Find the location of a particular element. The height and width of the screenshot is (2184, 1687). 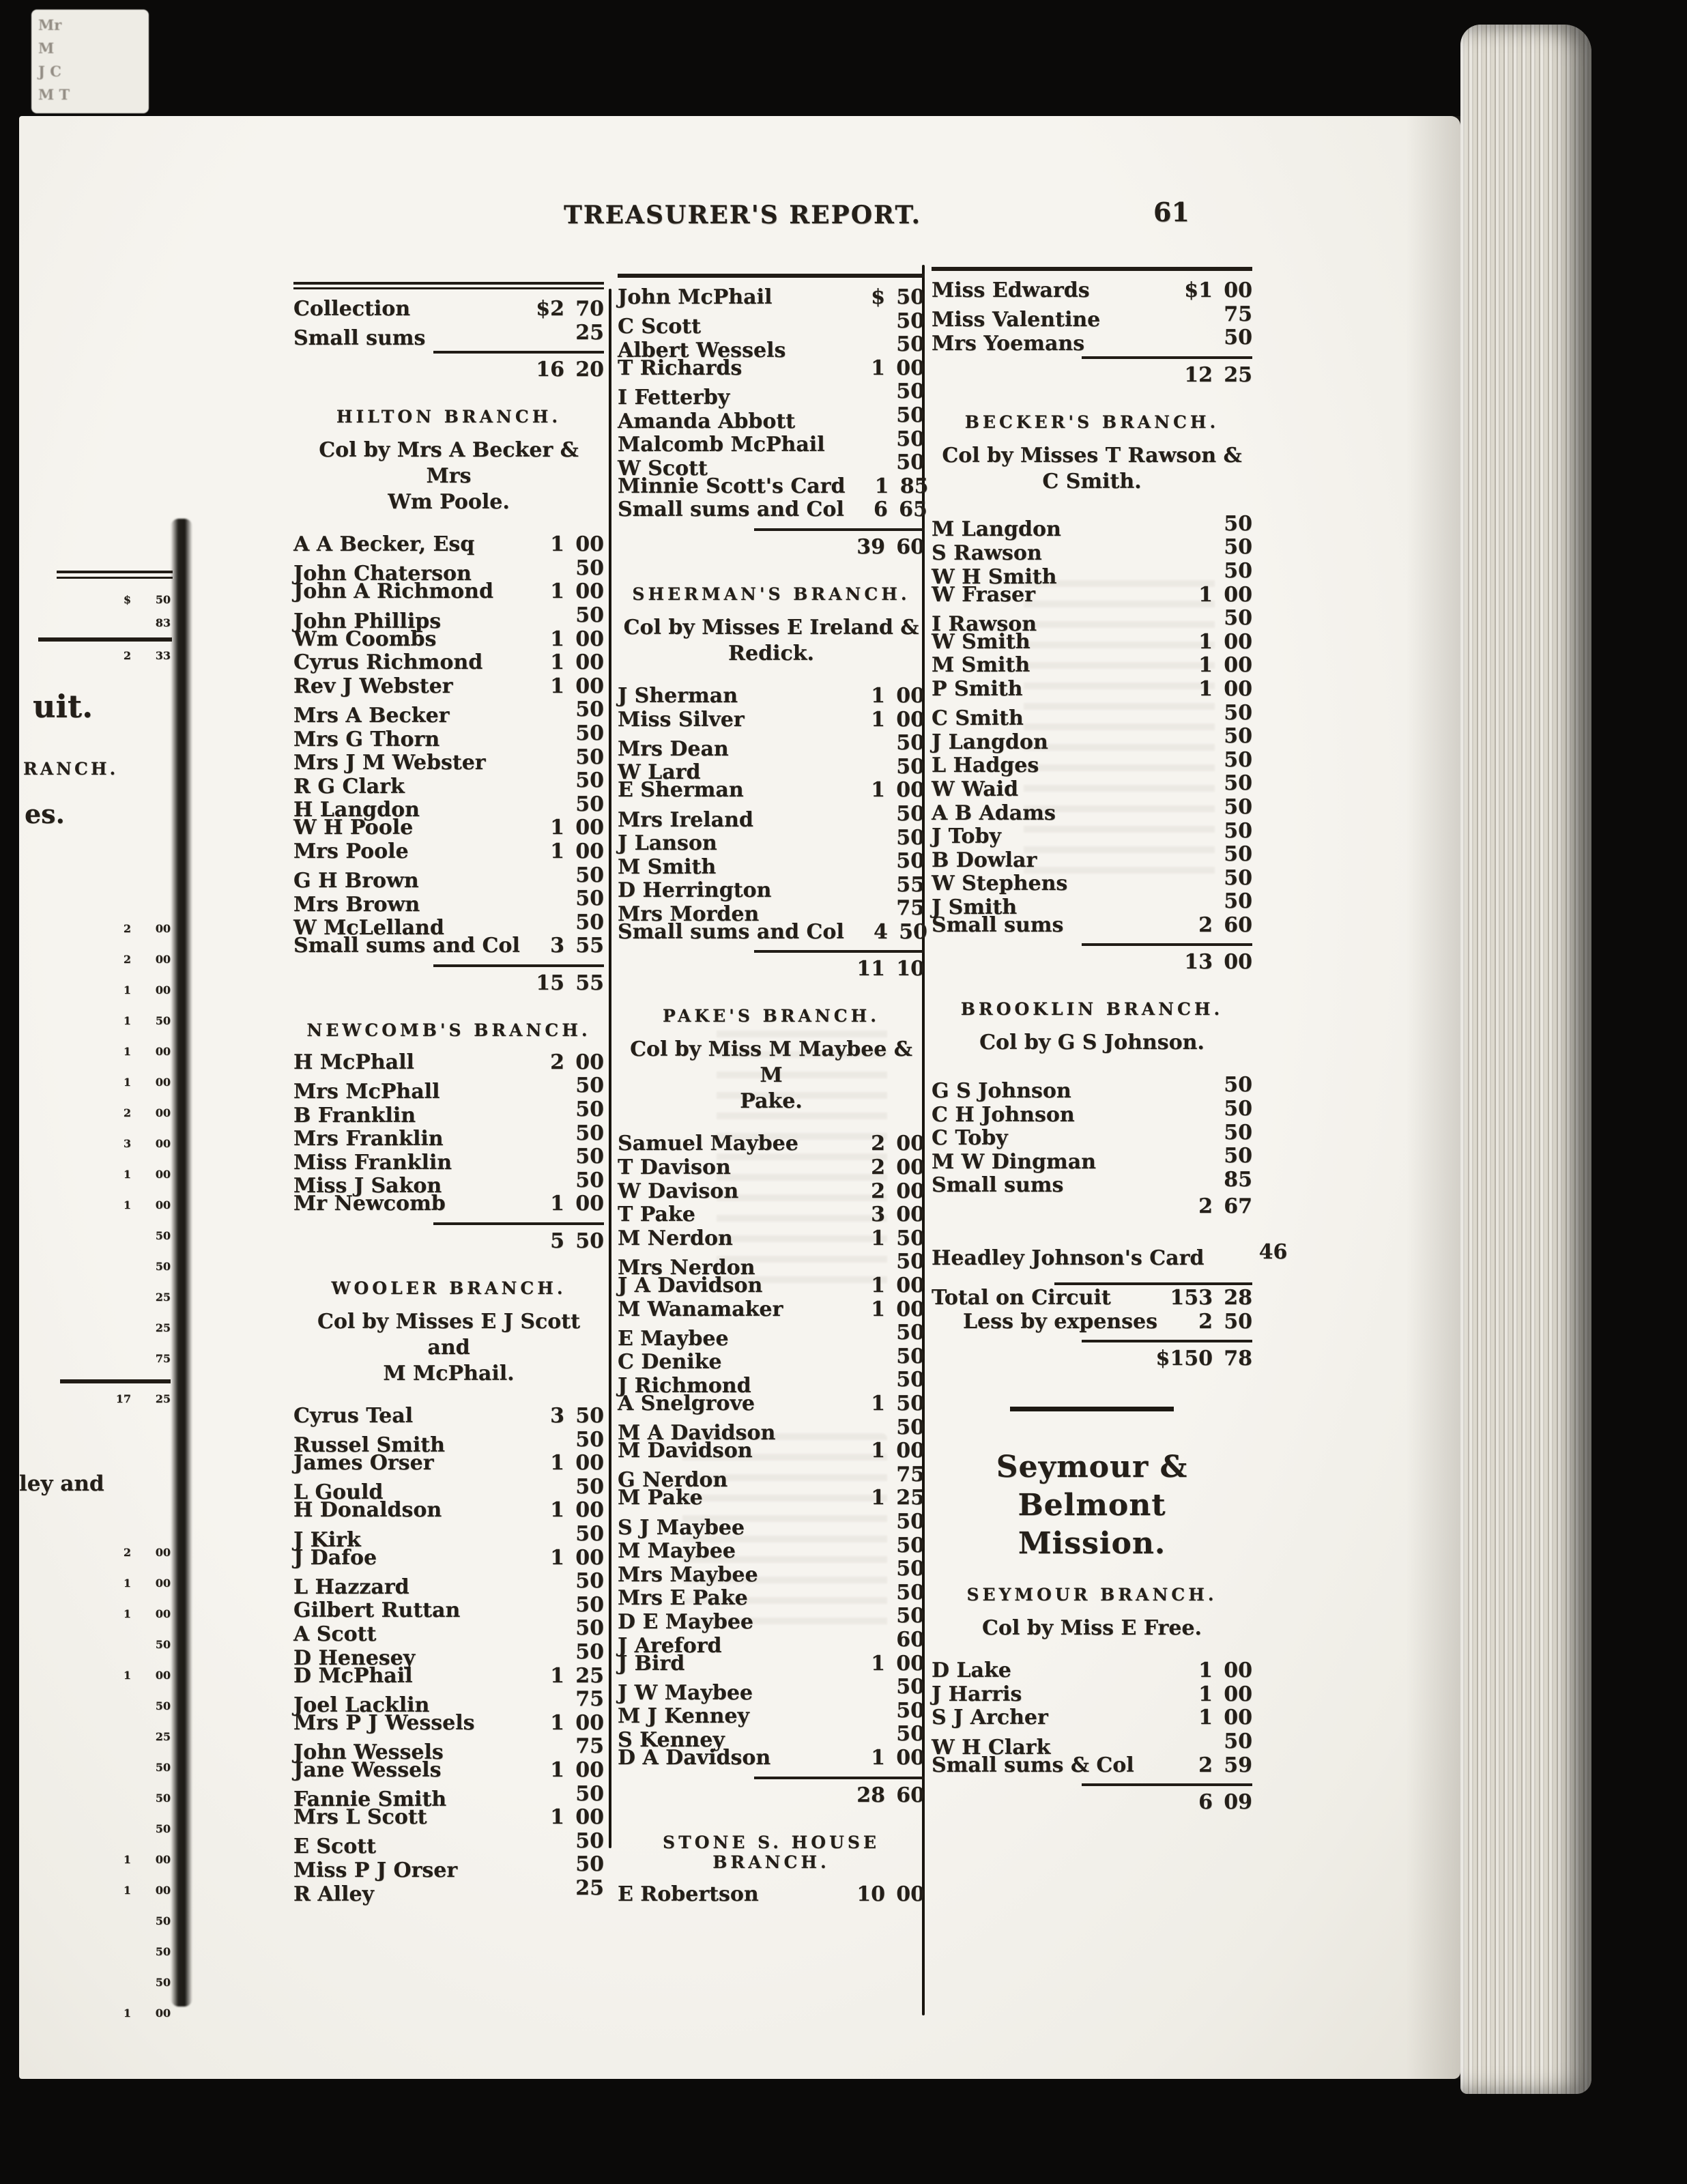

ledger-row: Mrs Nerdon 50 is located at coordinates (771, 1265).